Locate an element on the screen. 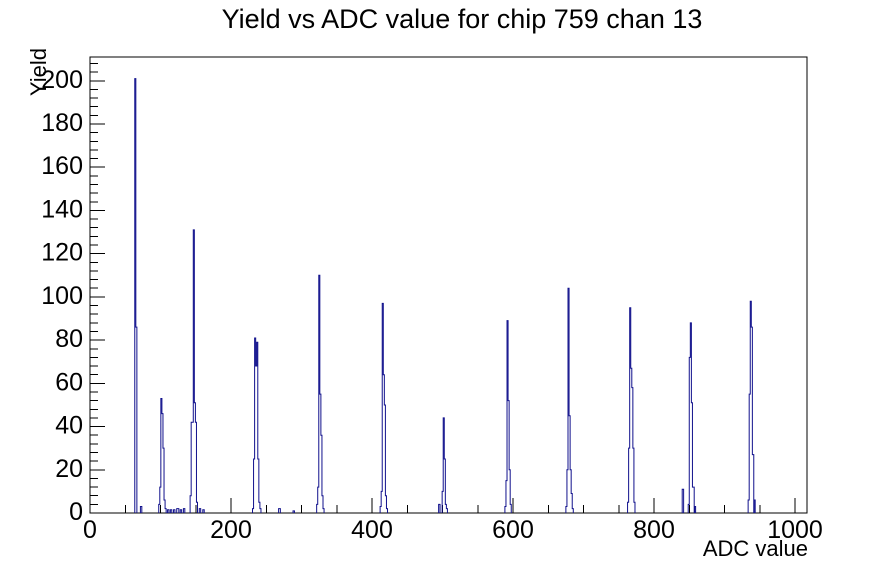 This screenshot has width=896, height=572. x-tick-label: 200 is located at coordinates (231, 530).